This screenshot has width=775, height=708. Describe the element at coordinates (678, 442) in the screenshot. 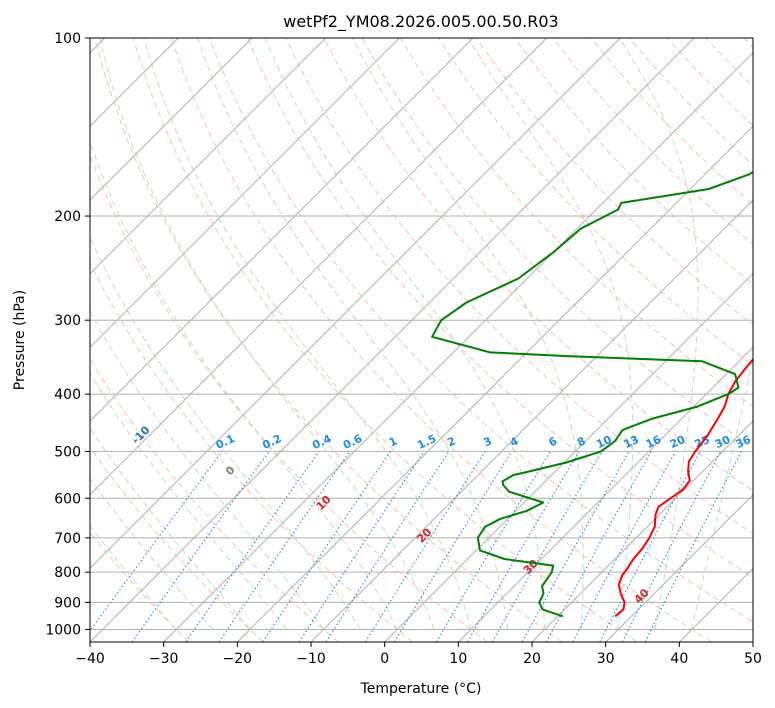

I see `mixing-ratio-label: 20` at that location.